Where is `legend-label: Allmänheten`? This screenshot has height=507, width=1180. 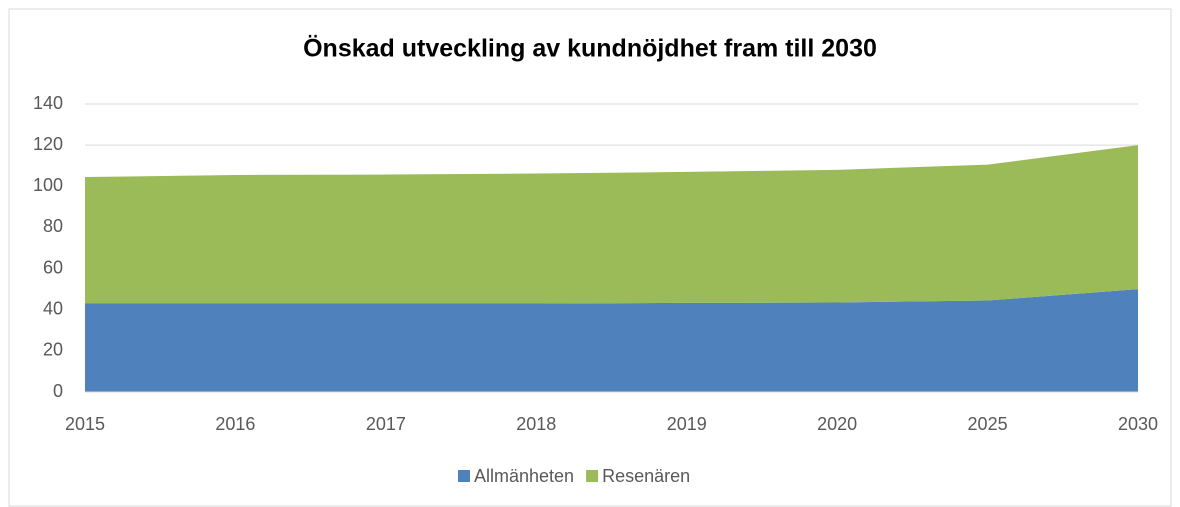
legend-label: Allmänheten is located at coordinates (524, 476).